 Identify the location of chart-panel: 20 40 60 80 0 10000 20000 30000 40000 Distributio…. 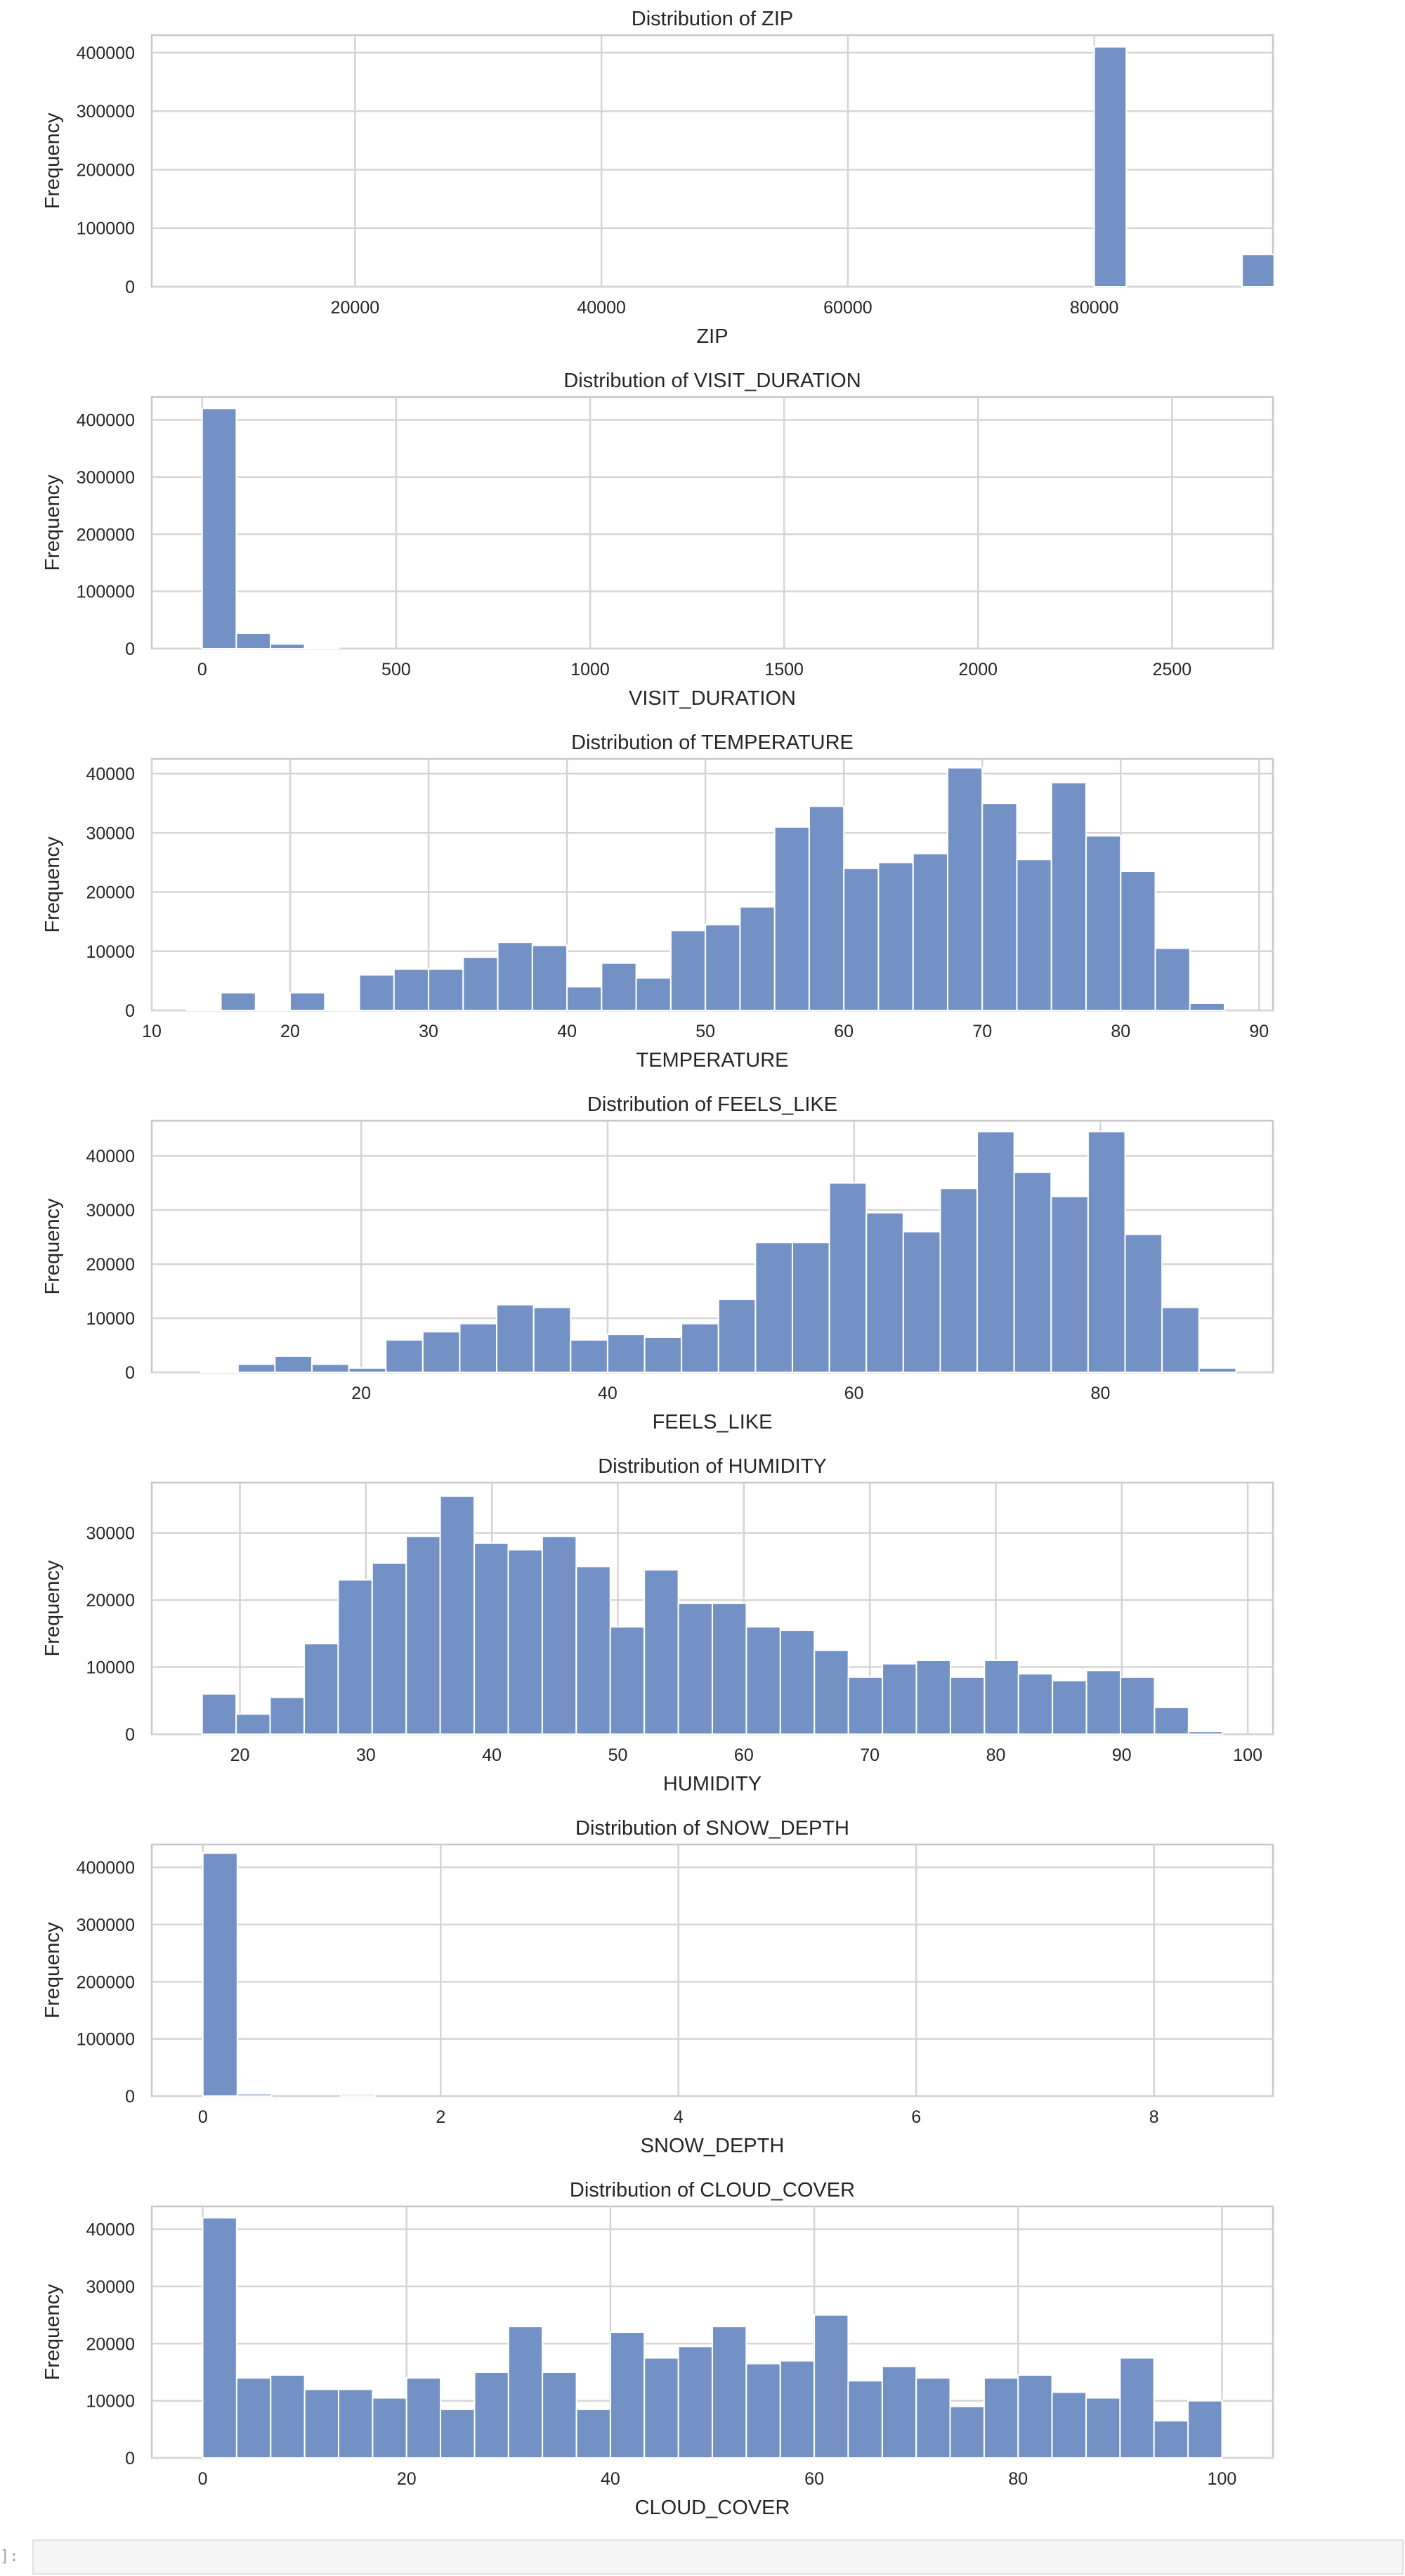
(657, 1263).